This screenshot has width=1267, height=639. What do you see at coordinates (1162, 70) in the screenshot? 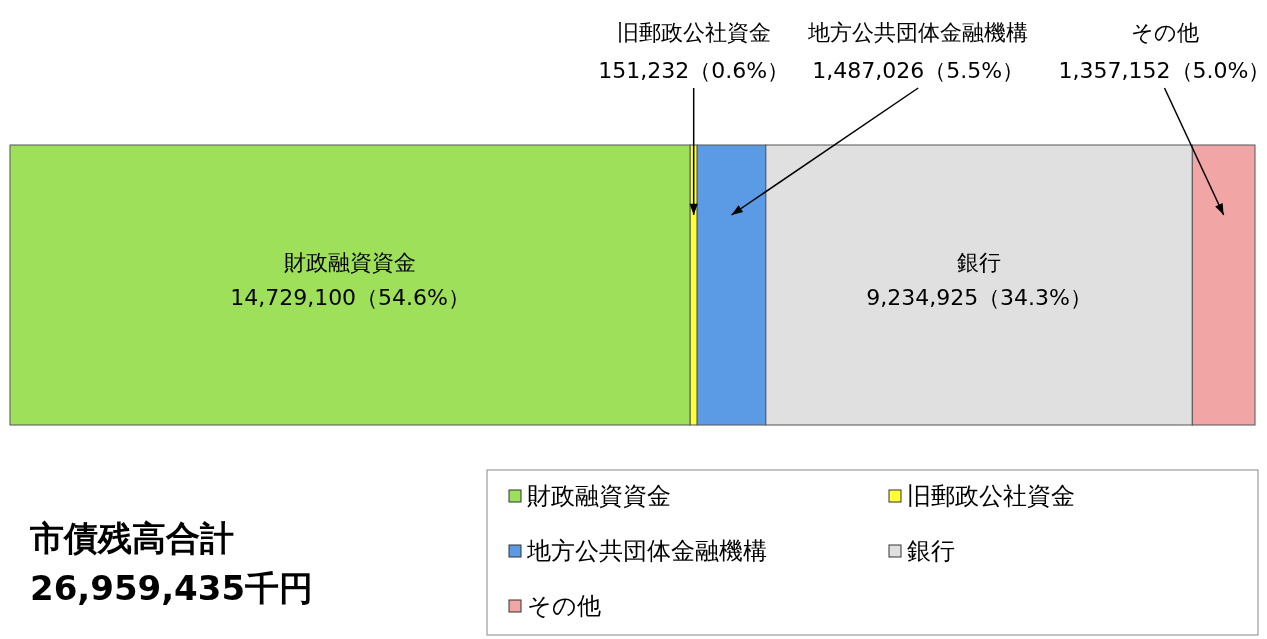
I see `data-label: 1,357,152（5.0%）` at bounding box center [1162, 70].